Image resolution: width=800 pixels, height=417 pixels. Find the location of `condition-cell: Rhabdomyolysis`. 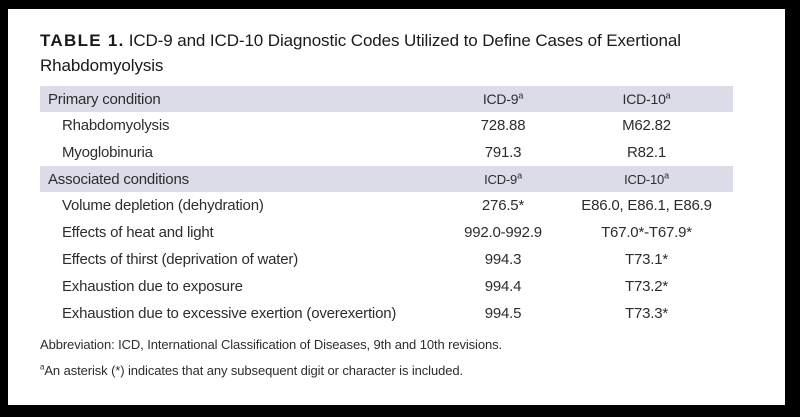

condition-cell: Rhabdomyolysis is located at coordinates (116, 125).